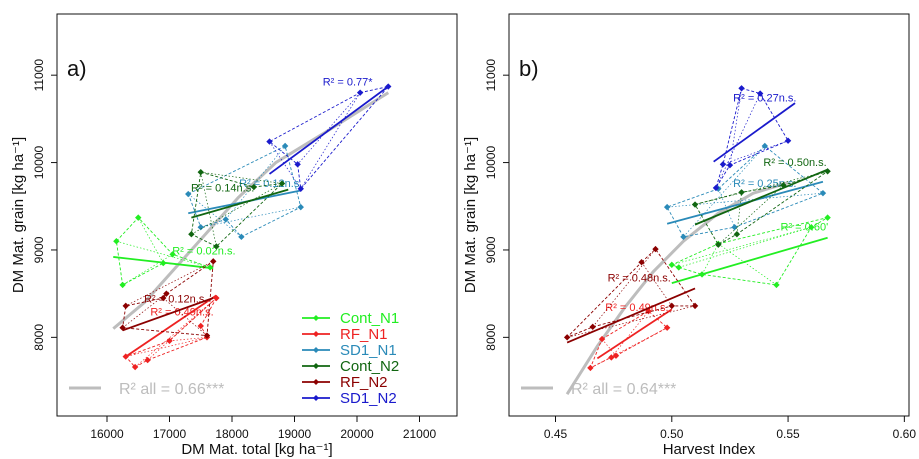 Image resolution: width=919 pixels, height=459 pixels. What do you see at coordinates (348, 83) in the screenshot?
I see `r2-label: R² = 0.77*` at bounding box center [348, 83].